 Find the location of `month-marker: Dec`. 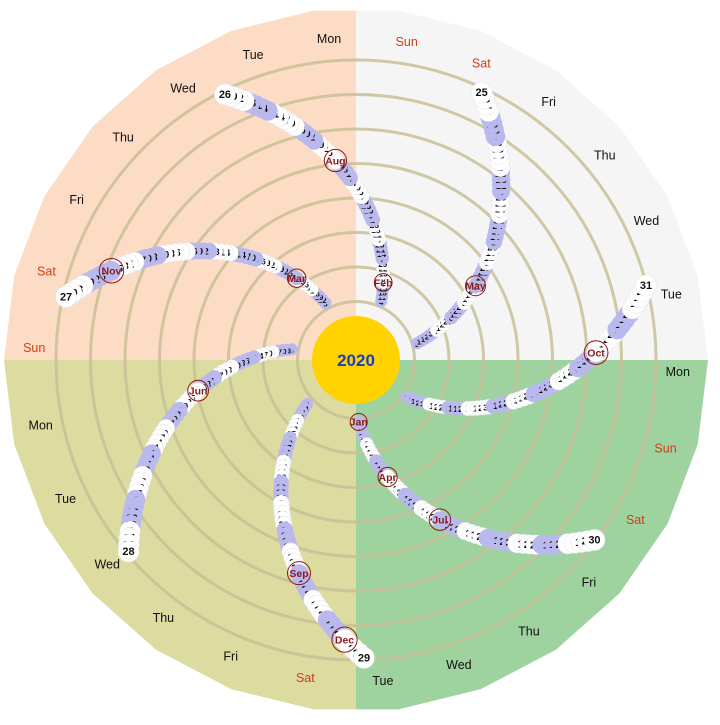

month-marker: Dec is located at coordinates (344, 639).